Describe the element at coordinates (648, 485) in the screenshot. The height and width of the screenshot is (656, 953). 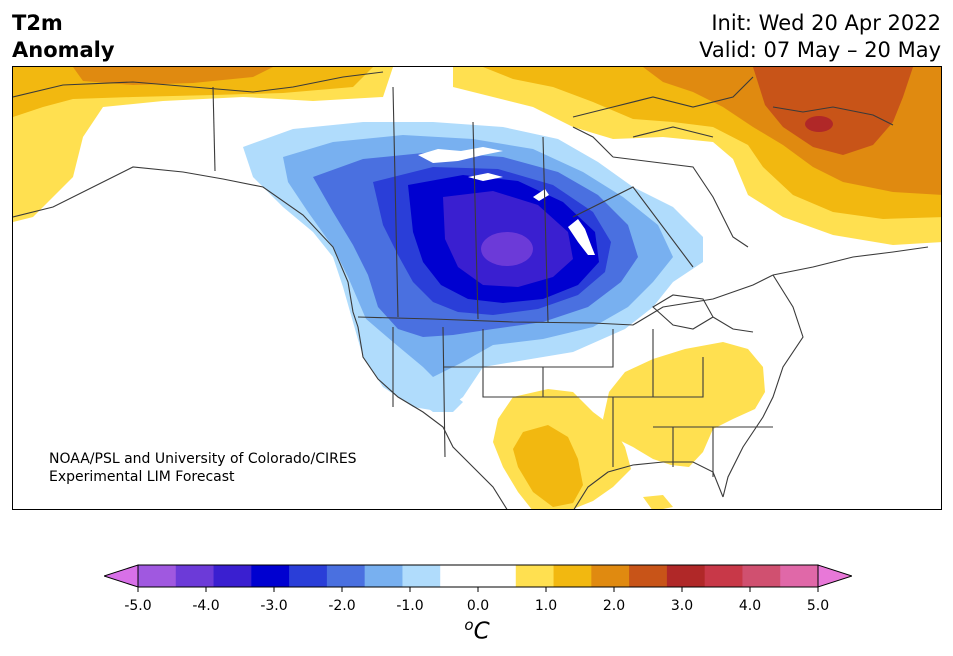
I see `coastline-gulf` at that location.